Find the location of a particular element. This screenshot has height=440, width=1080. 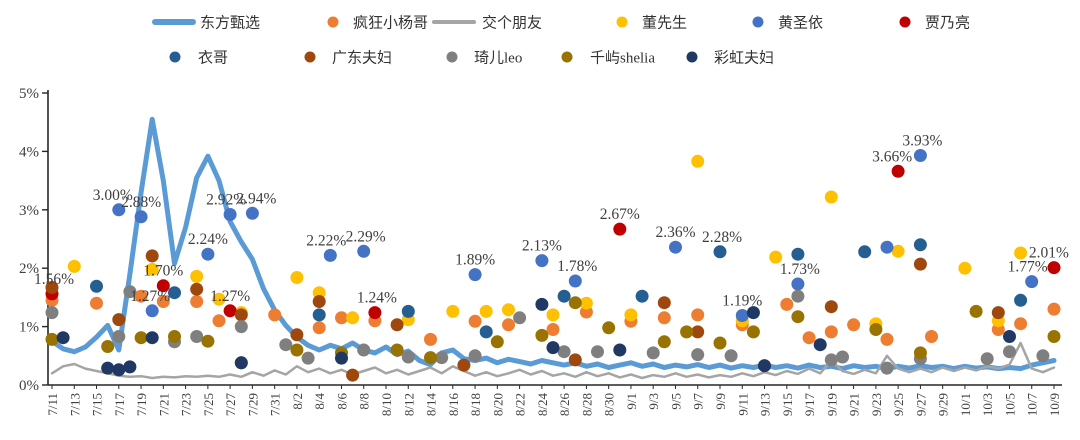

x-tick-label: 8/16 is located at coordinates (453, 405).